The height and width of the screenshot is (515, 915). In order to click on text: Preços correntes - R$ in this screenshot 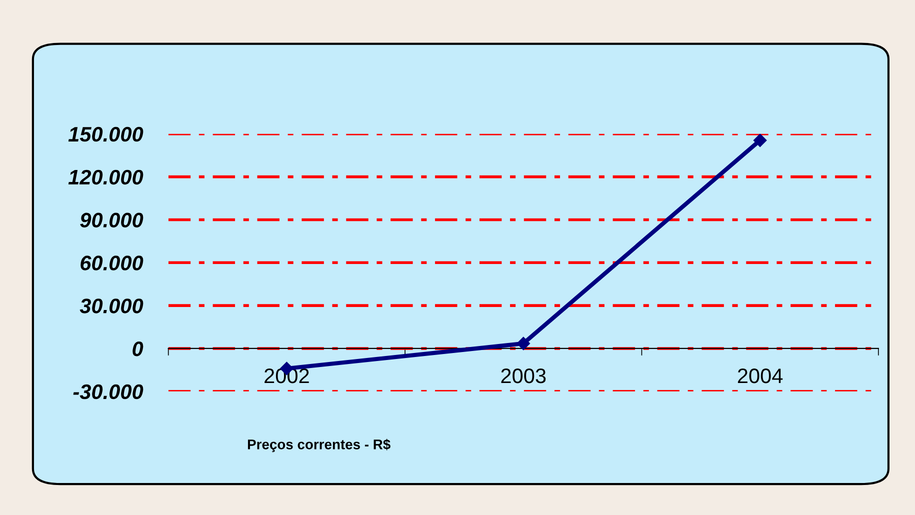, I will do `click(319, 445)`.